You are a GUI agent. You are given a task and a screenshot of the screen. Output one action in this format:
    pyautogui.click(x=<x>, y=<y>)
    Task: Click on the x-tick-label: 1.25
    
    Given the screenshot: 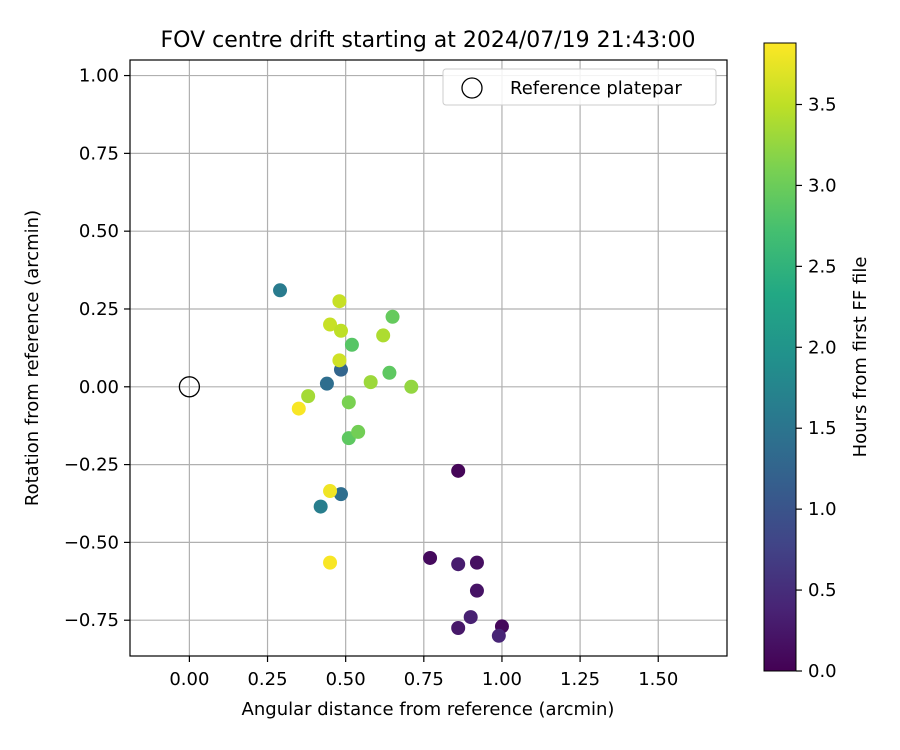 What is the action you would take?
    pyautogui.click(x=580, y=679)
    